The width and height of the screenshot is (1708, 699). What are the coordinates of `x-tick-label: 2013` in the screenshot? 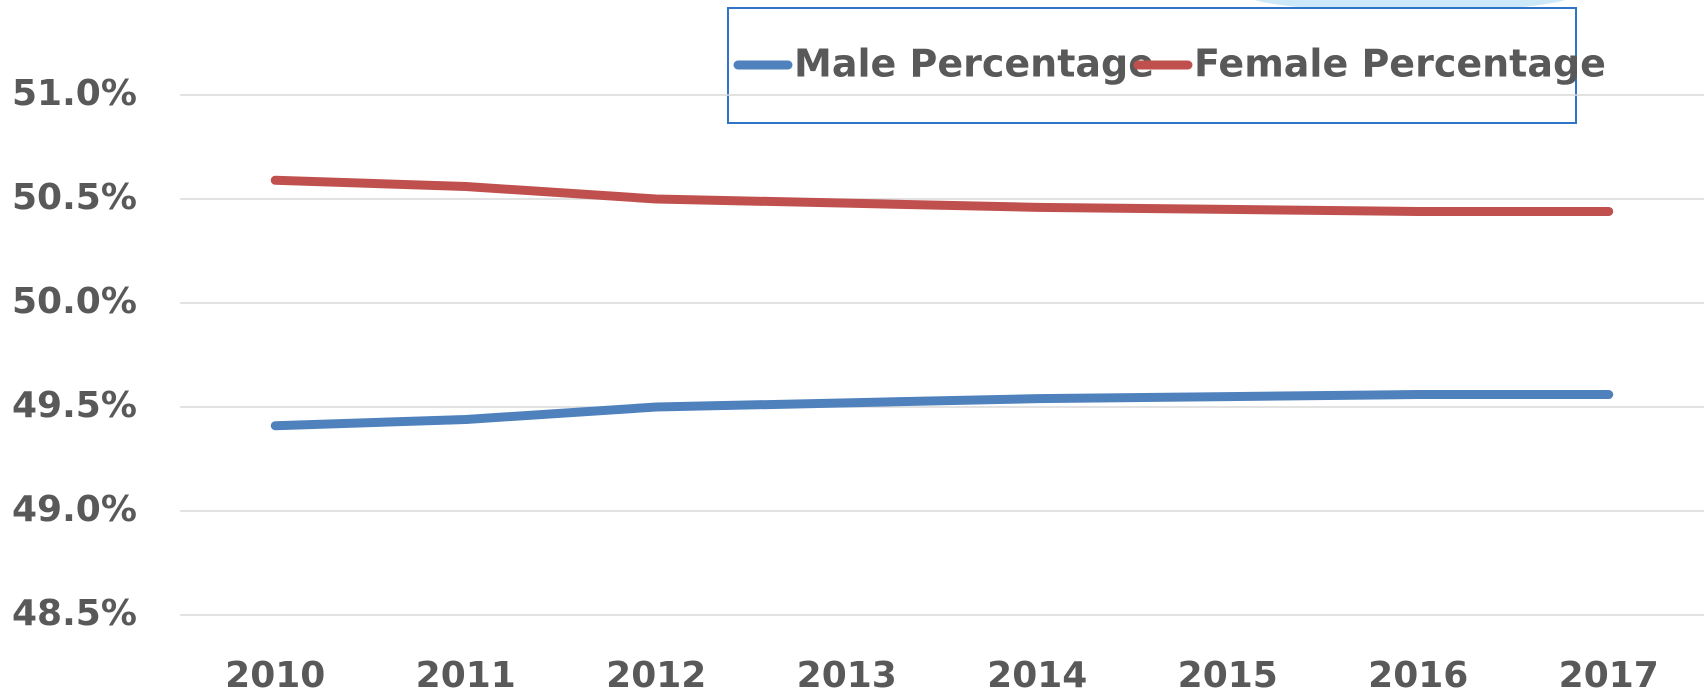 It's located at (847, 675).